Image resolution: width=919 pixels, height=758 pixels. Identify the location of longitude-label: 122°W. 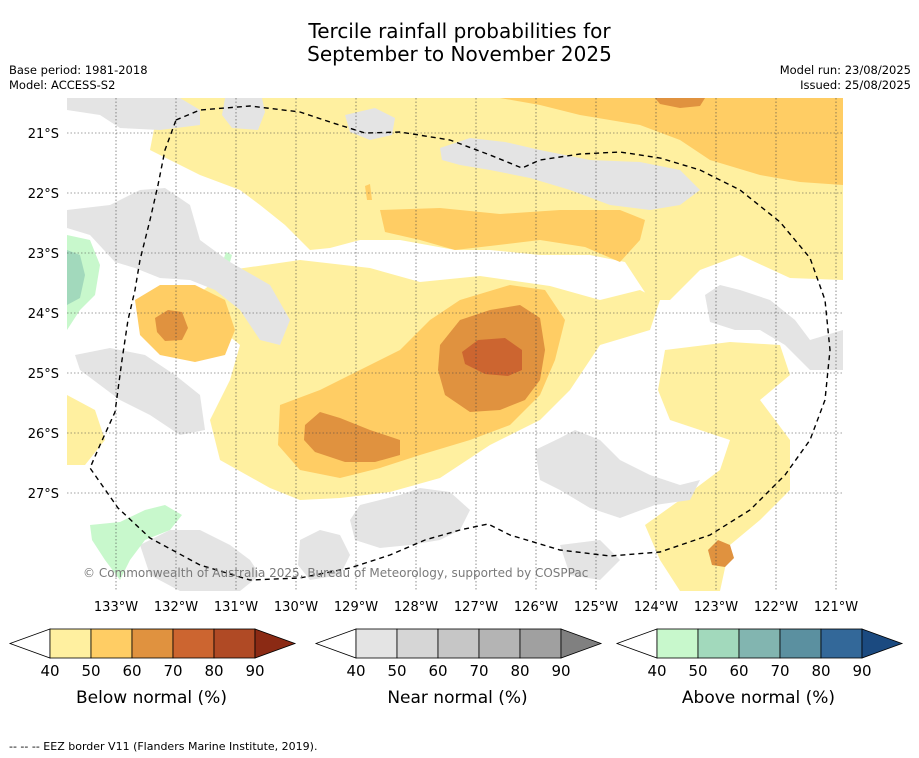
(776, 607).